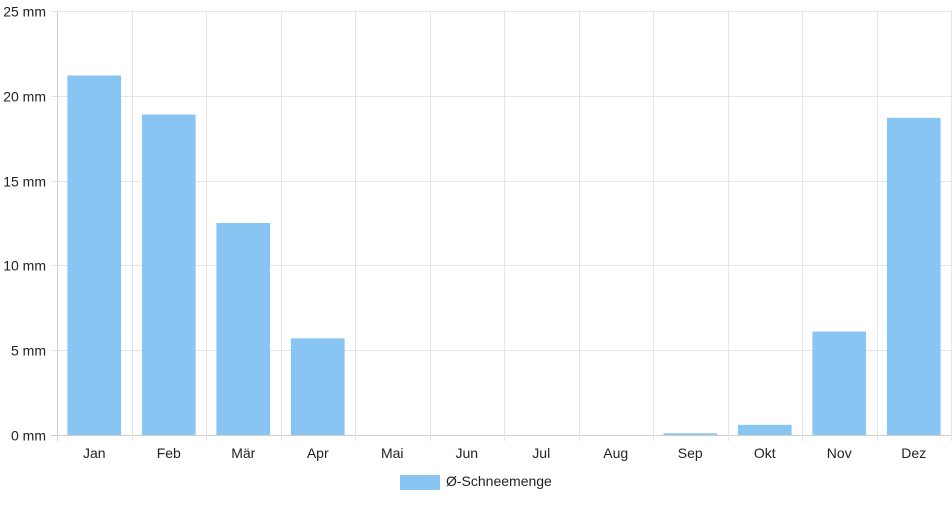  What do you see at coordinates (243, 453) in the screenshot?
I see `x-tick-label: Mär` at bounding box center [243, 453].